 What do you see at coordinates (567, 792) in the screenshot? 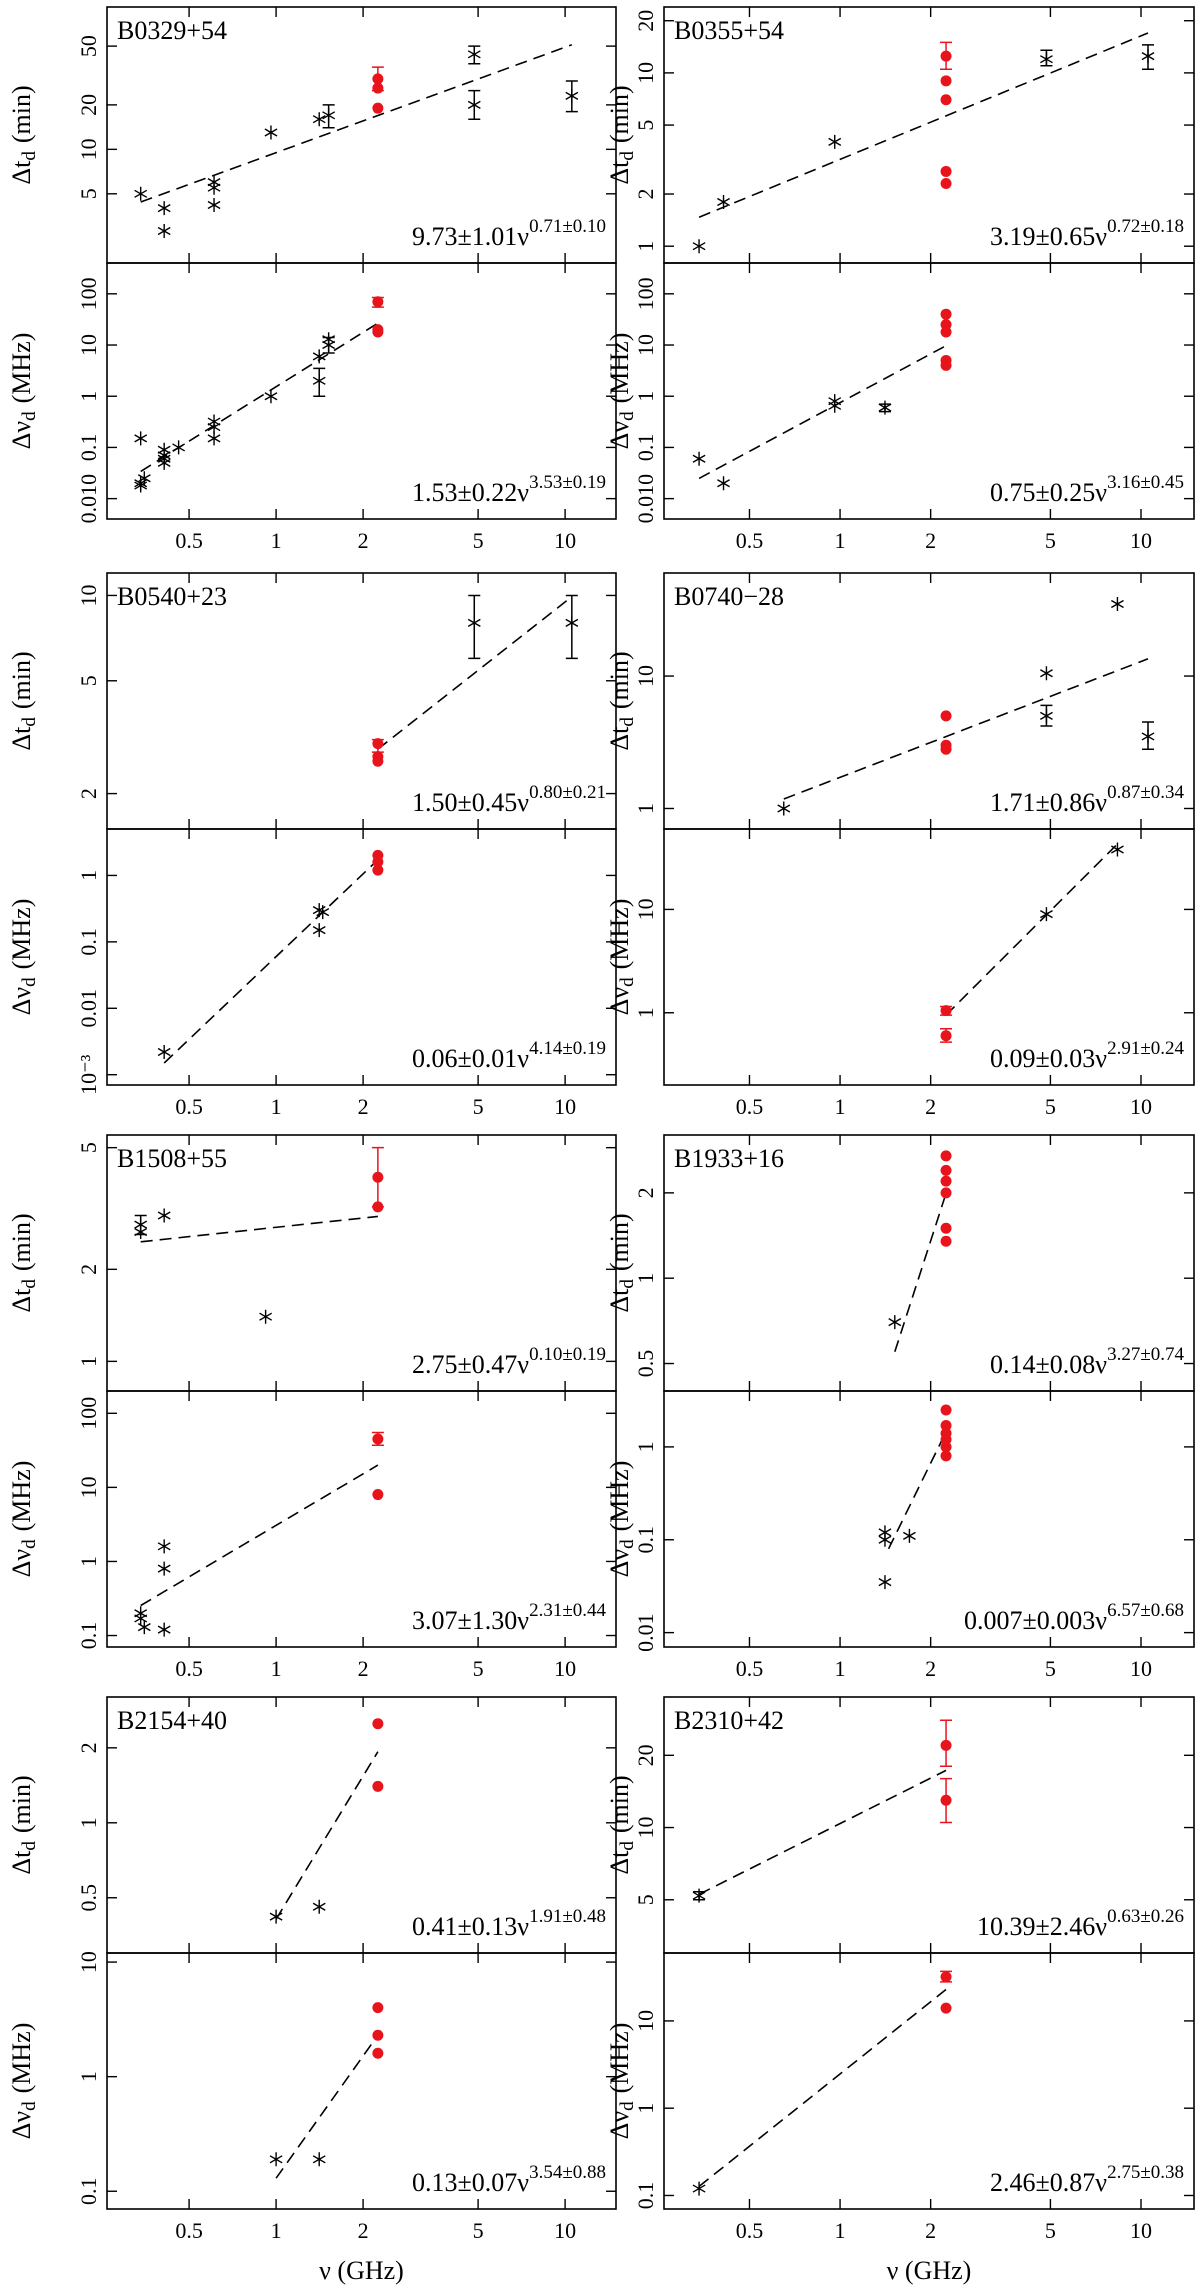
I see `fit-annotation-exponent: 0.80±0.21` at bounding box center [567, 792].